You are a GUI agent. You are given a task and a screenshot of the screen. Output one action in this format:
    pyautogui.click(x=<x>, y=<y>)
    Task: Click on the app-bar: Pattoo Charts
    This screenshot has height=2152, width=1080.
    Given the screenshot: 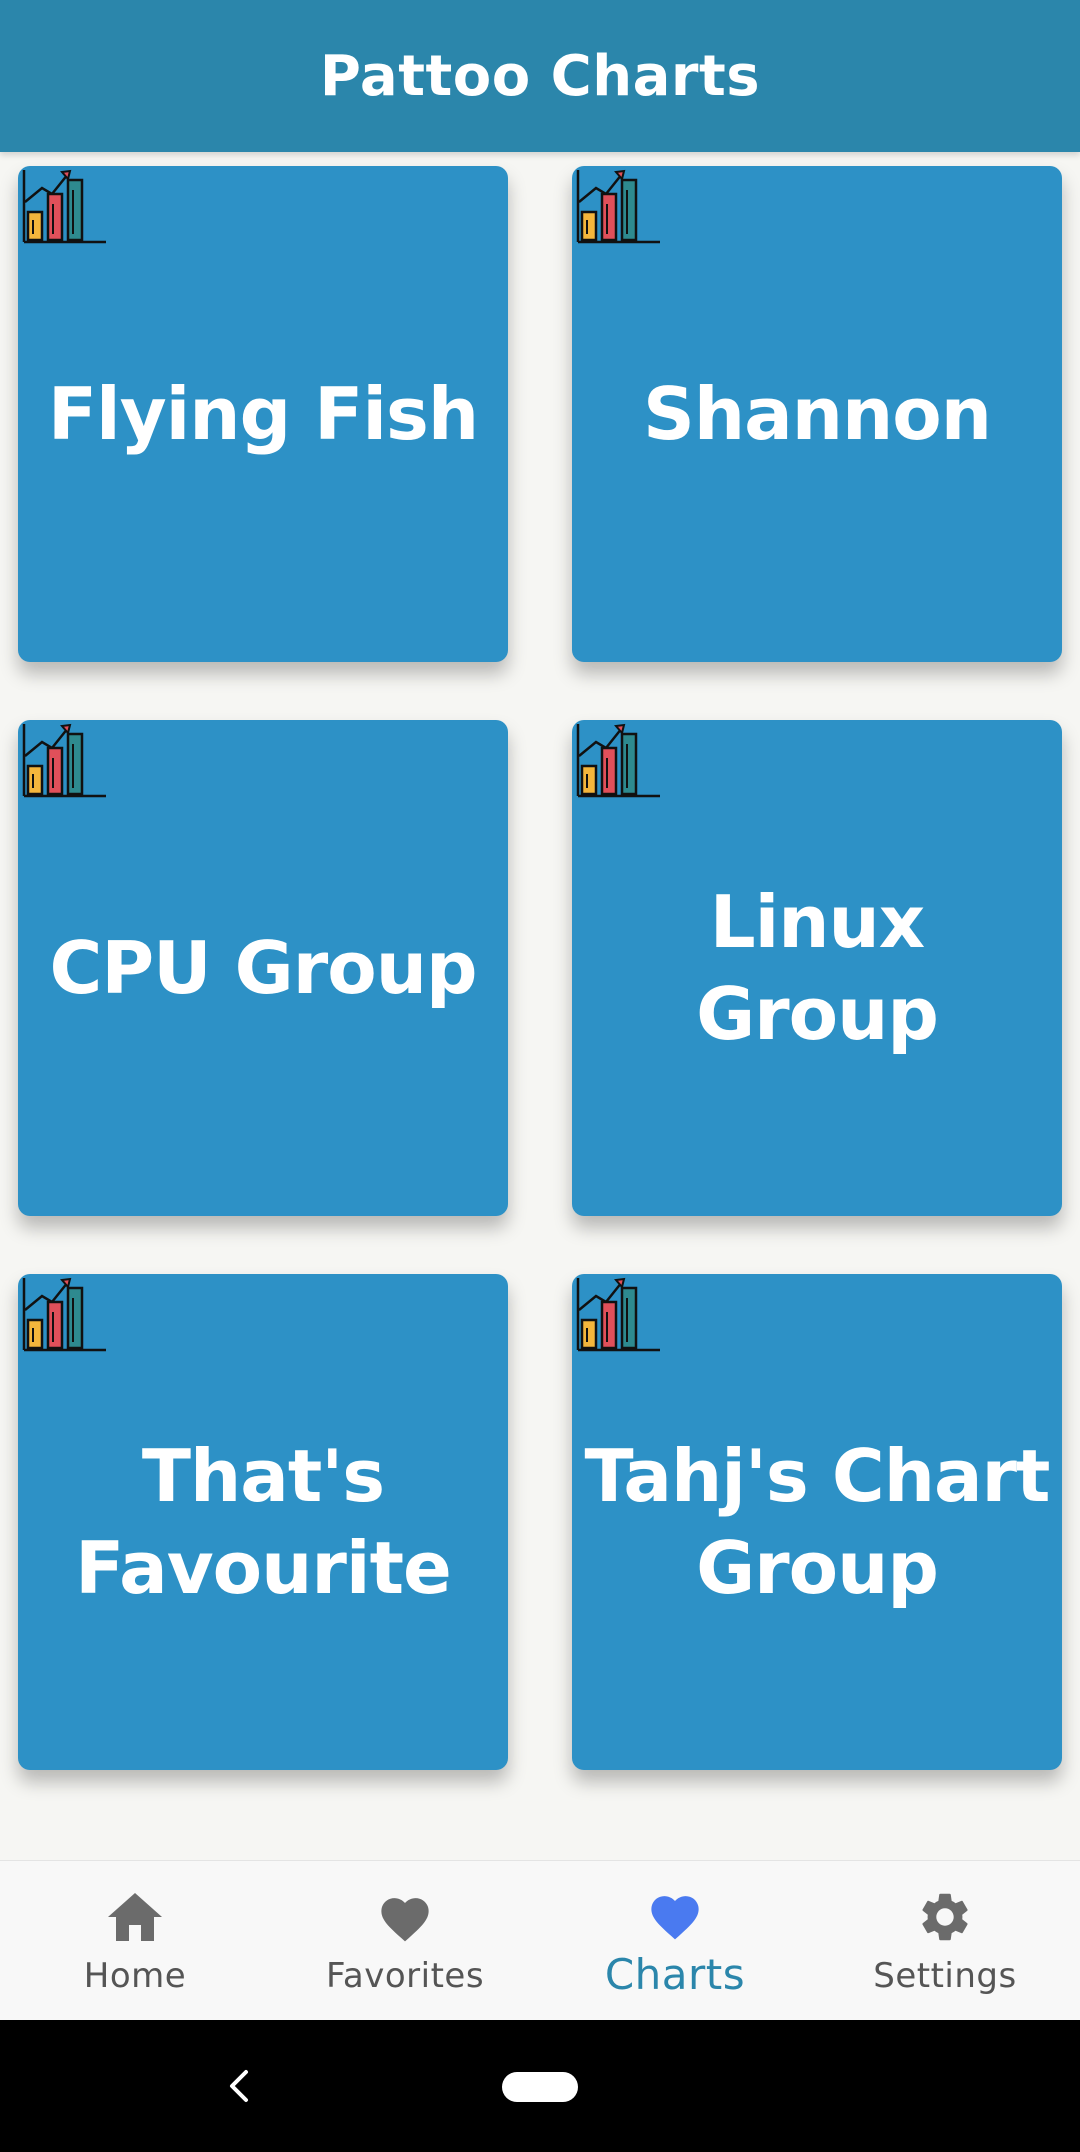 What is the action you would take?
    pyautogui.click(x=540, y=76)
    